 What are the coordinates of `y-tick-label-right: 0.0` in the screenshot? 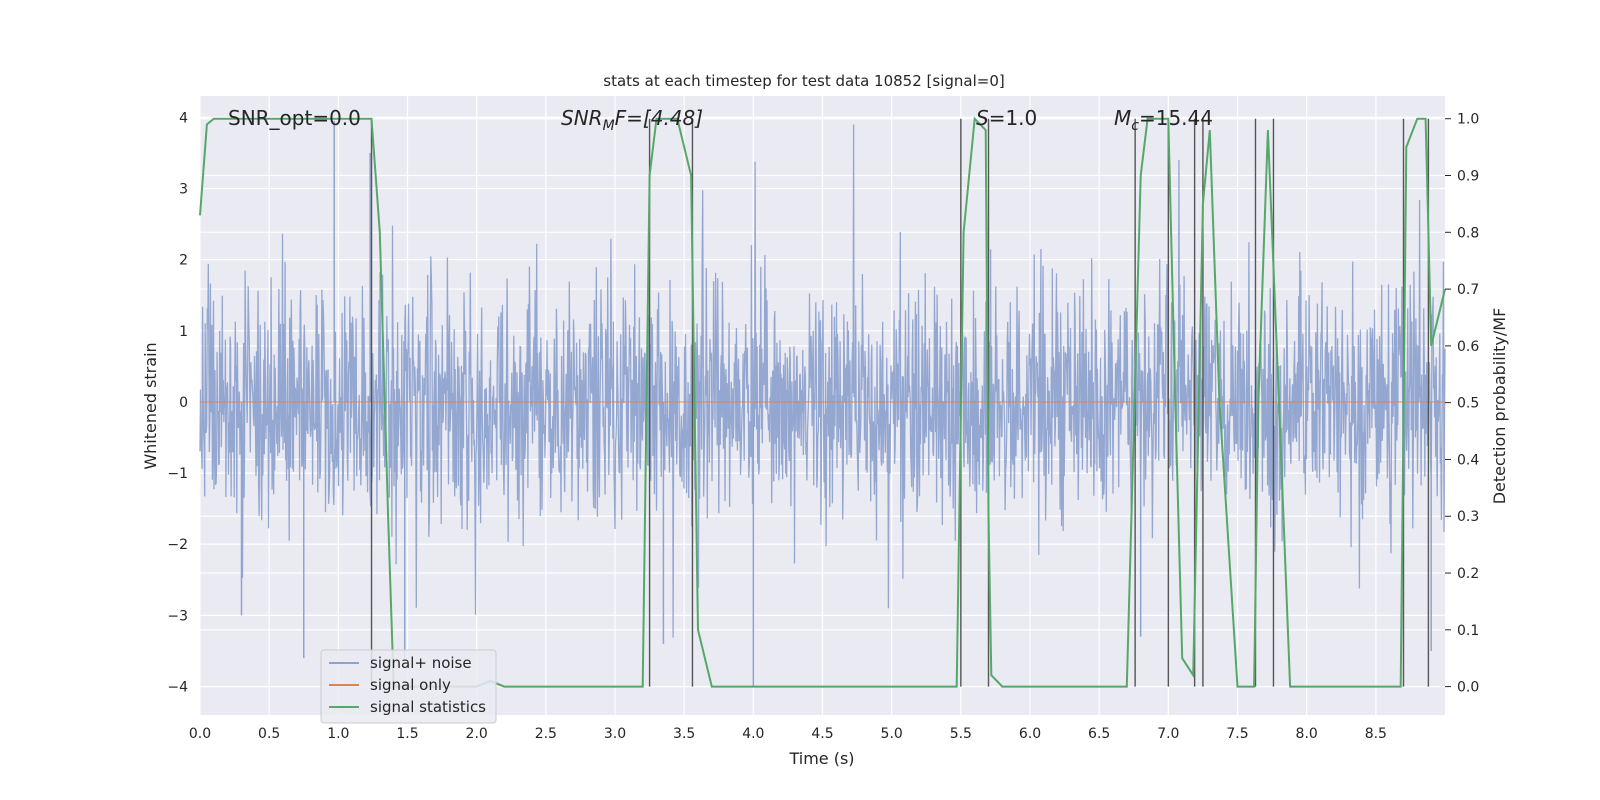 It's located at (1468, 688).